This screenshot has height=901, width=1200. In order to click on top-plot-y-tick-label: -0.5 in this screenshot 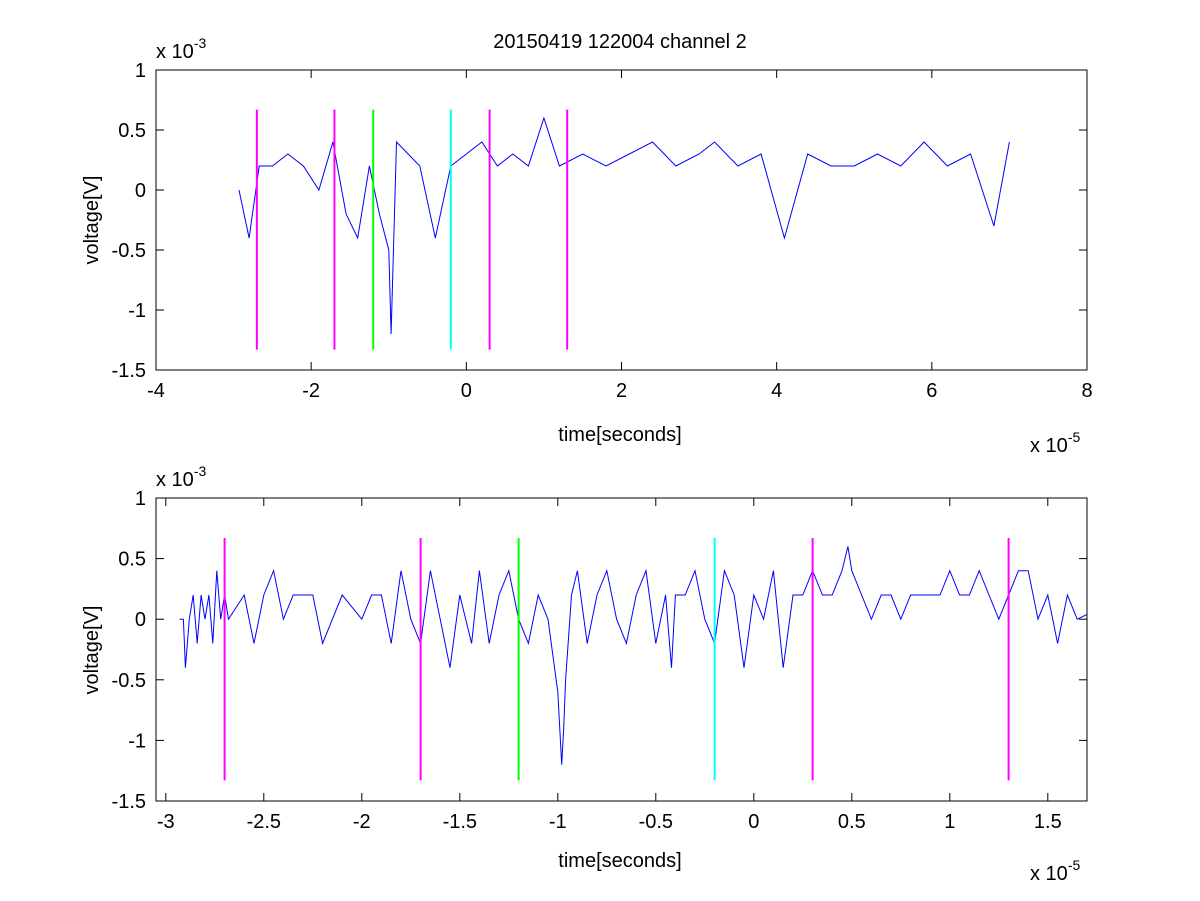, I will do `click(129, 251)`.